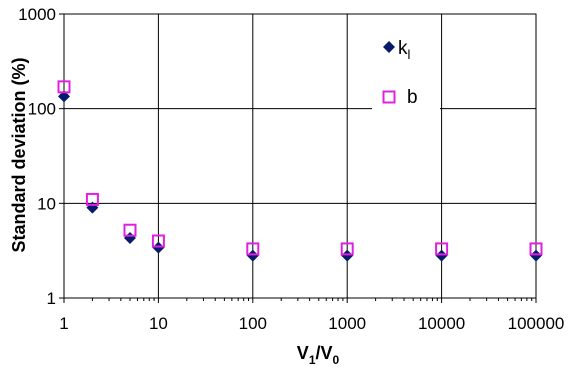  I want to click on x-axis-title: V1/V0, so click(318, 355).